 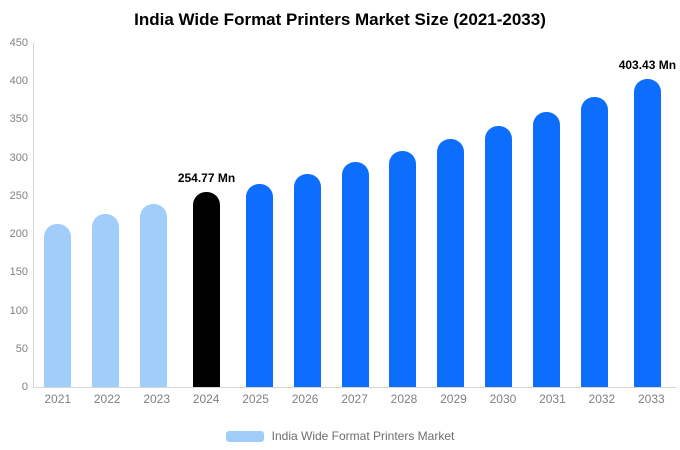 I want to click on y-tick-label: 0, so click(x=24, y=387).